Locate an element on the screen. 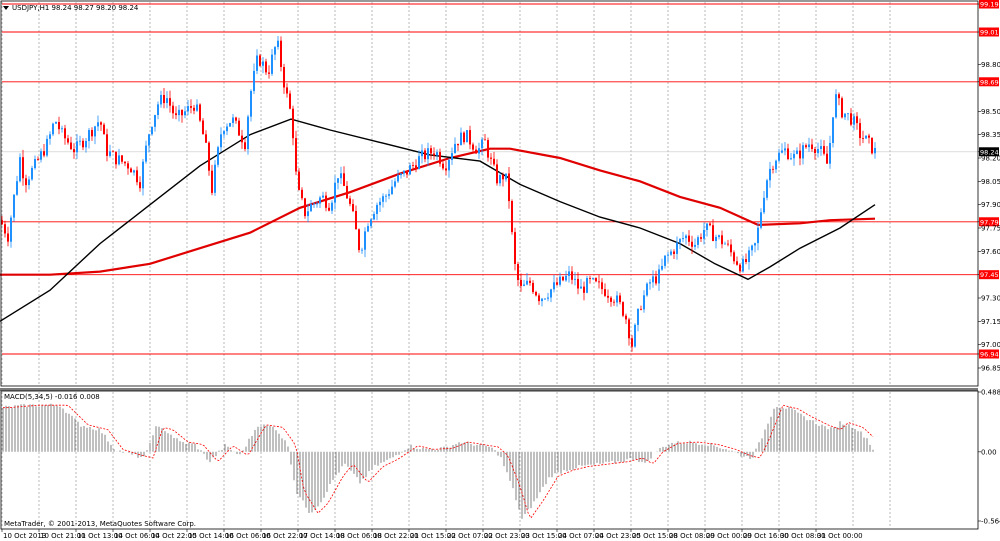  price-tag-label: 99.19 is located at coordinates (989, 5).